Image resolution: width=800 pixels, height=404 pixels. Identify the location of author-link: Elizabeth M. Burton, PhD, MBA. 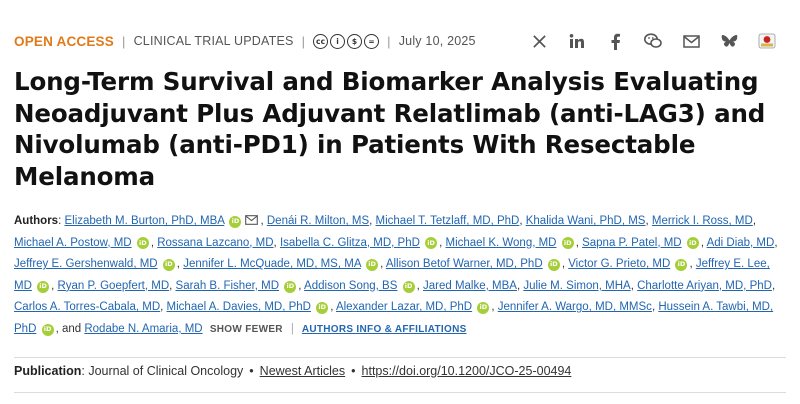
(144, 221).